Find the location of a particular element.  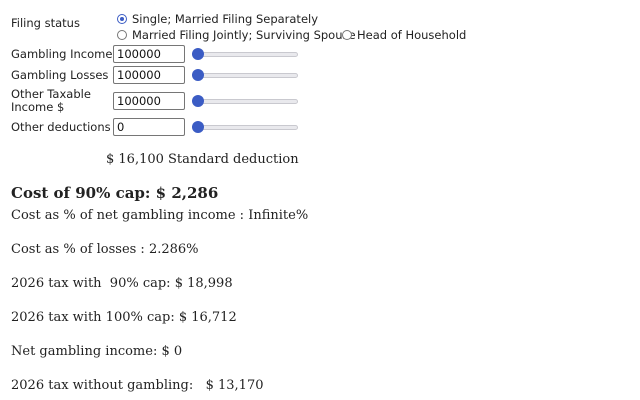

radio-head-of-household: Head of Household is located at coordinates (404, 35).